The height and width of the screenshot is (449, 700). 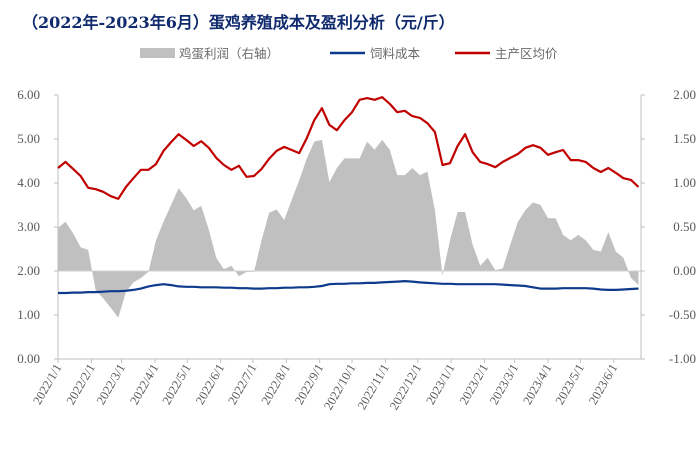 What do you see at coordinates (47, 384) in the screenshot?
I see `x-axis-tick-label: 2022/1/1` at bounding box center [47, 384].